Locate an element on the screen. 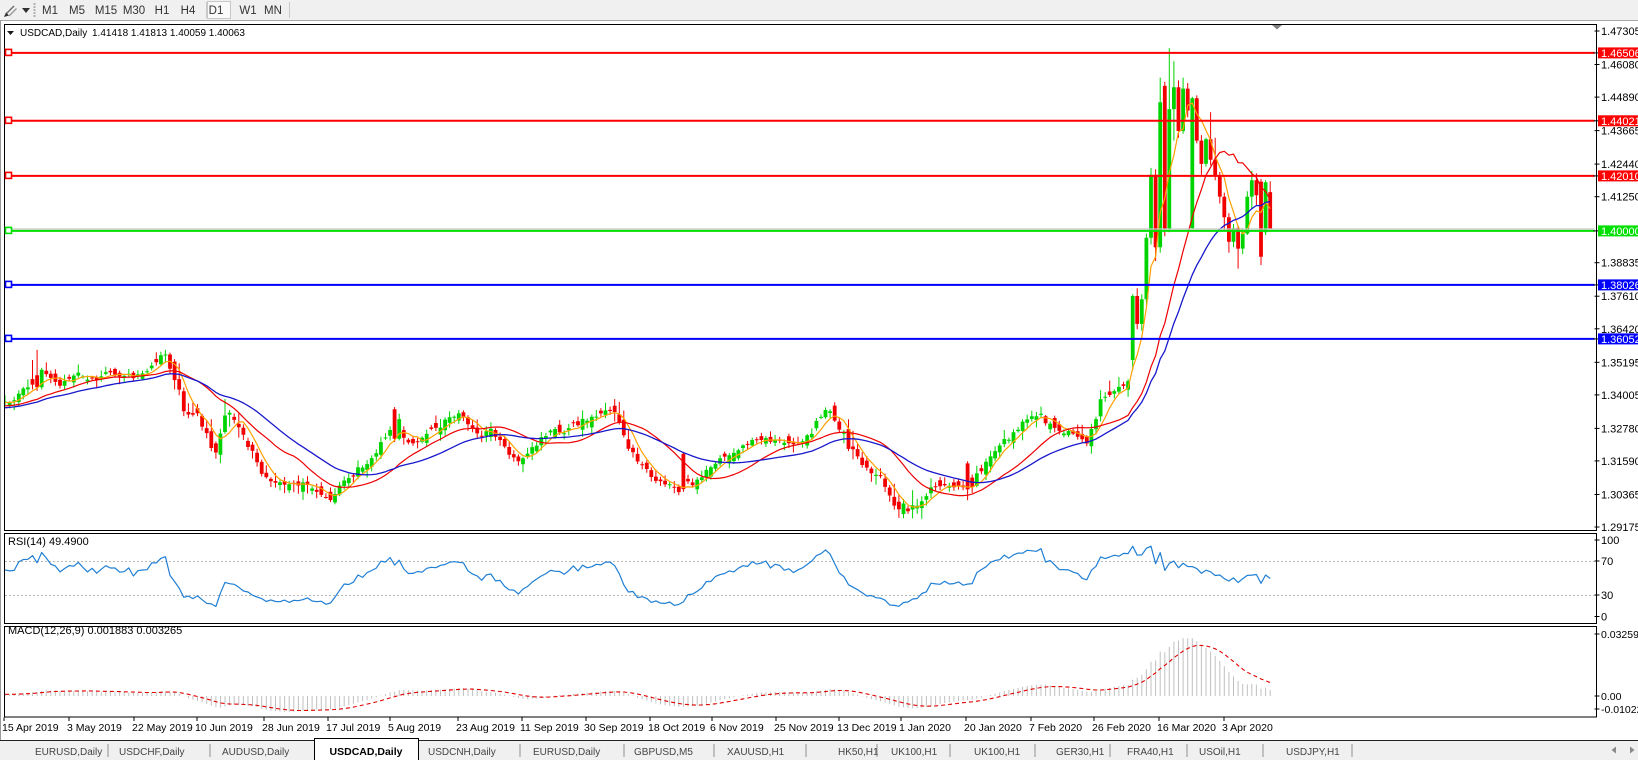 This screenshot has height=760, width=1638. svg-text: FRA40,H1 is located at coordinates (1150, 752).